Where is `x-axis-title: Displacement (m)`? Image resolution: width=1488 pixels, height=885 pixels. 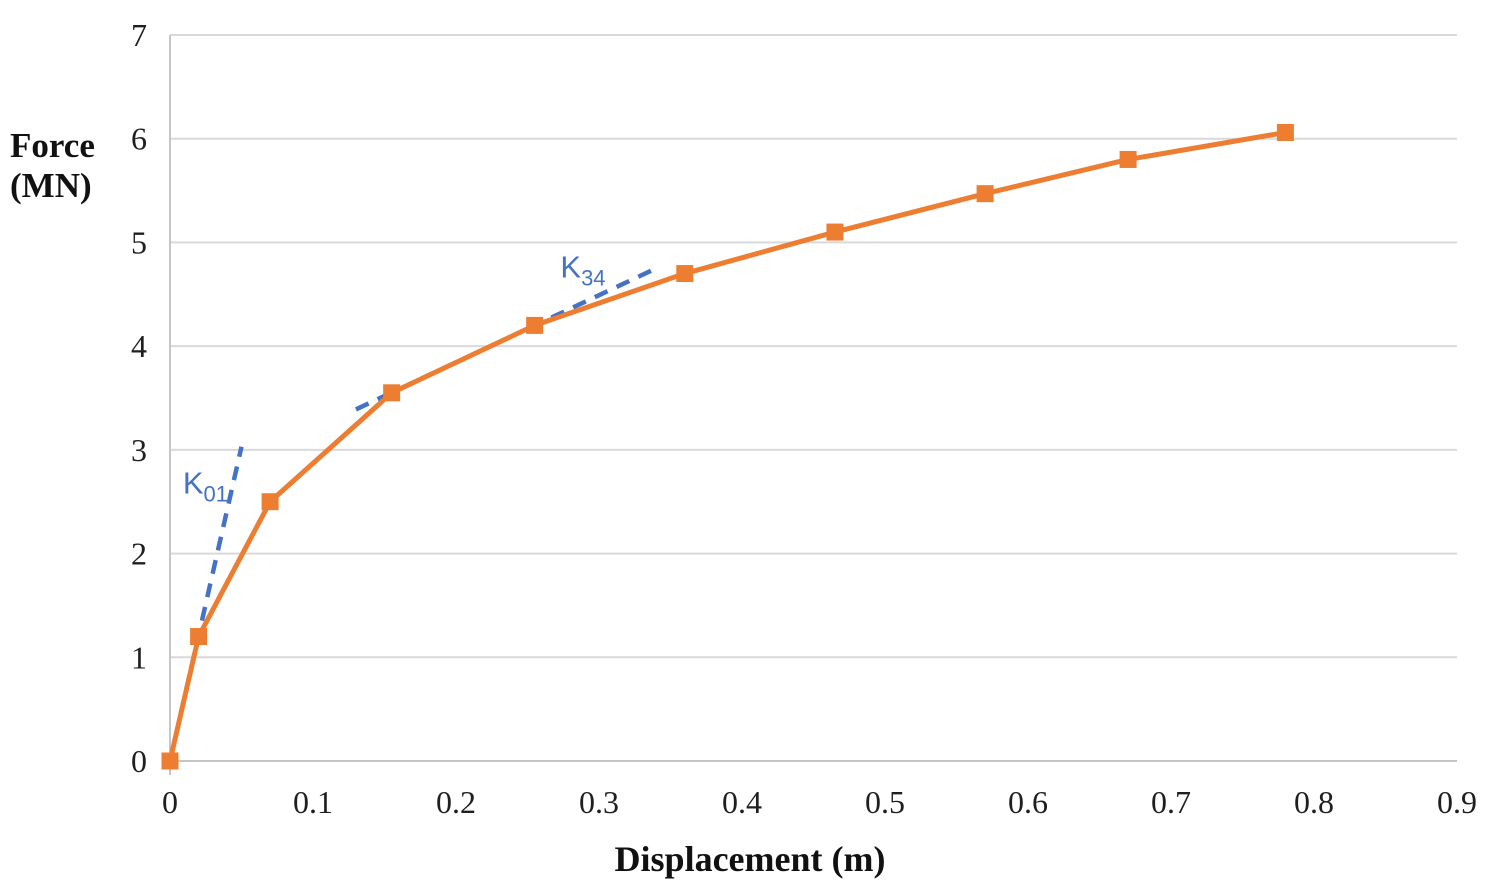 x-axis-title: Displacement (m) is located at coordinates (750, 859).